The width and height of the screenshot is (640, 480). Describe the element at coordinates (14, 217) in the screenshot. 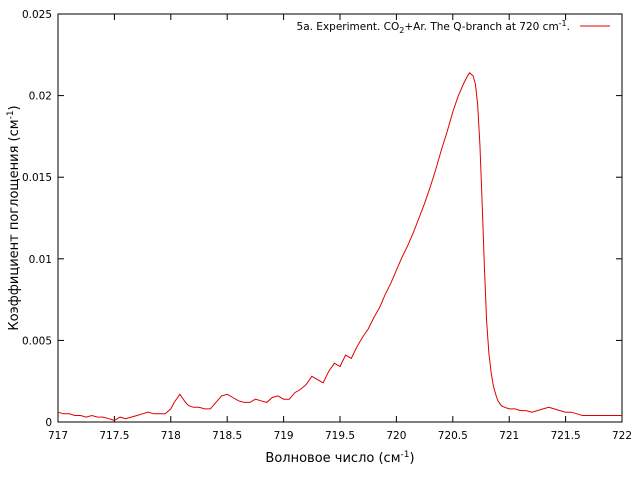

I see `y-axis-title: Коэффициент поглощения (см-1)` at that location.